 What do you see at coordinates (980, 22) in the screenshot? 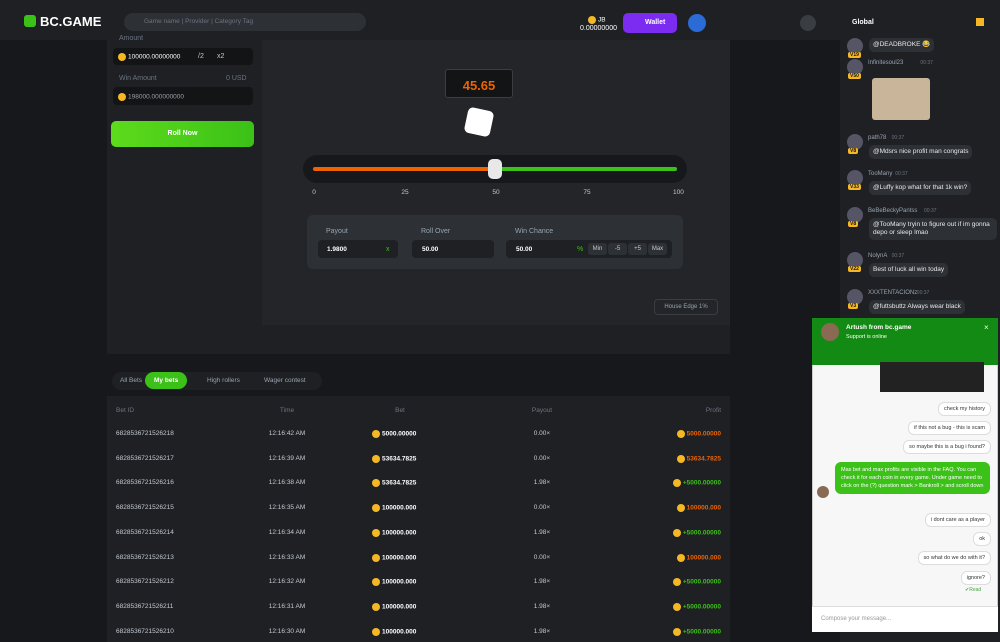
I see `trophy-icon` at bounding box center [980, 22].